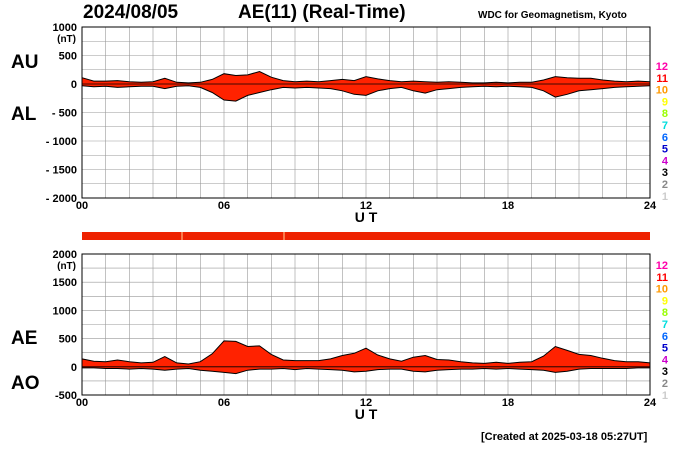  Describe the element at coordinates (366, 352) in the screenshot. I see `series-line-ae` at that location.